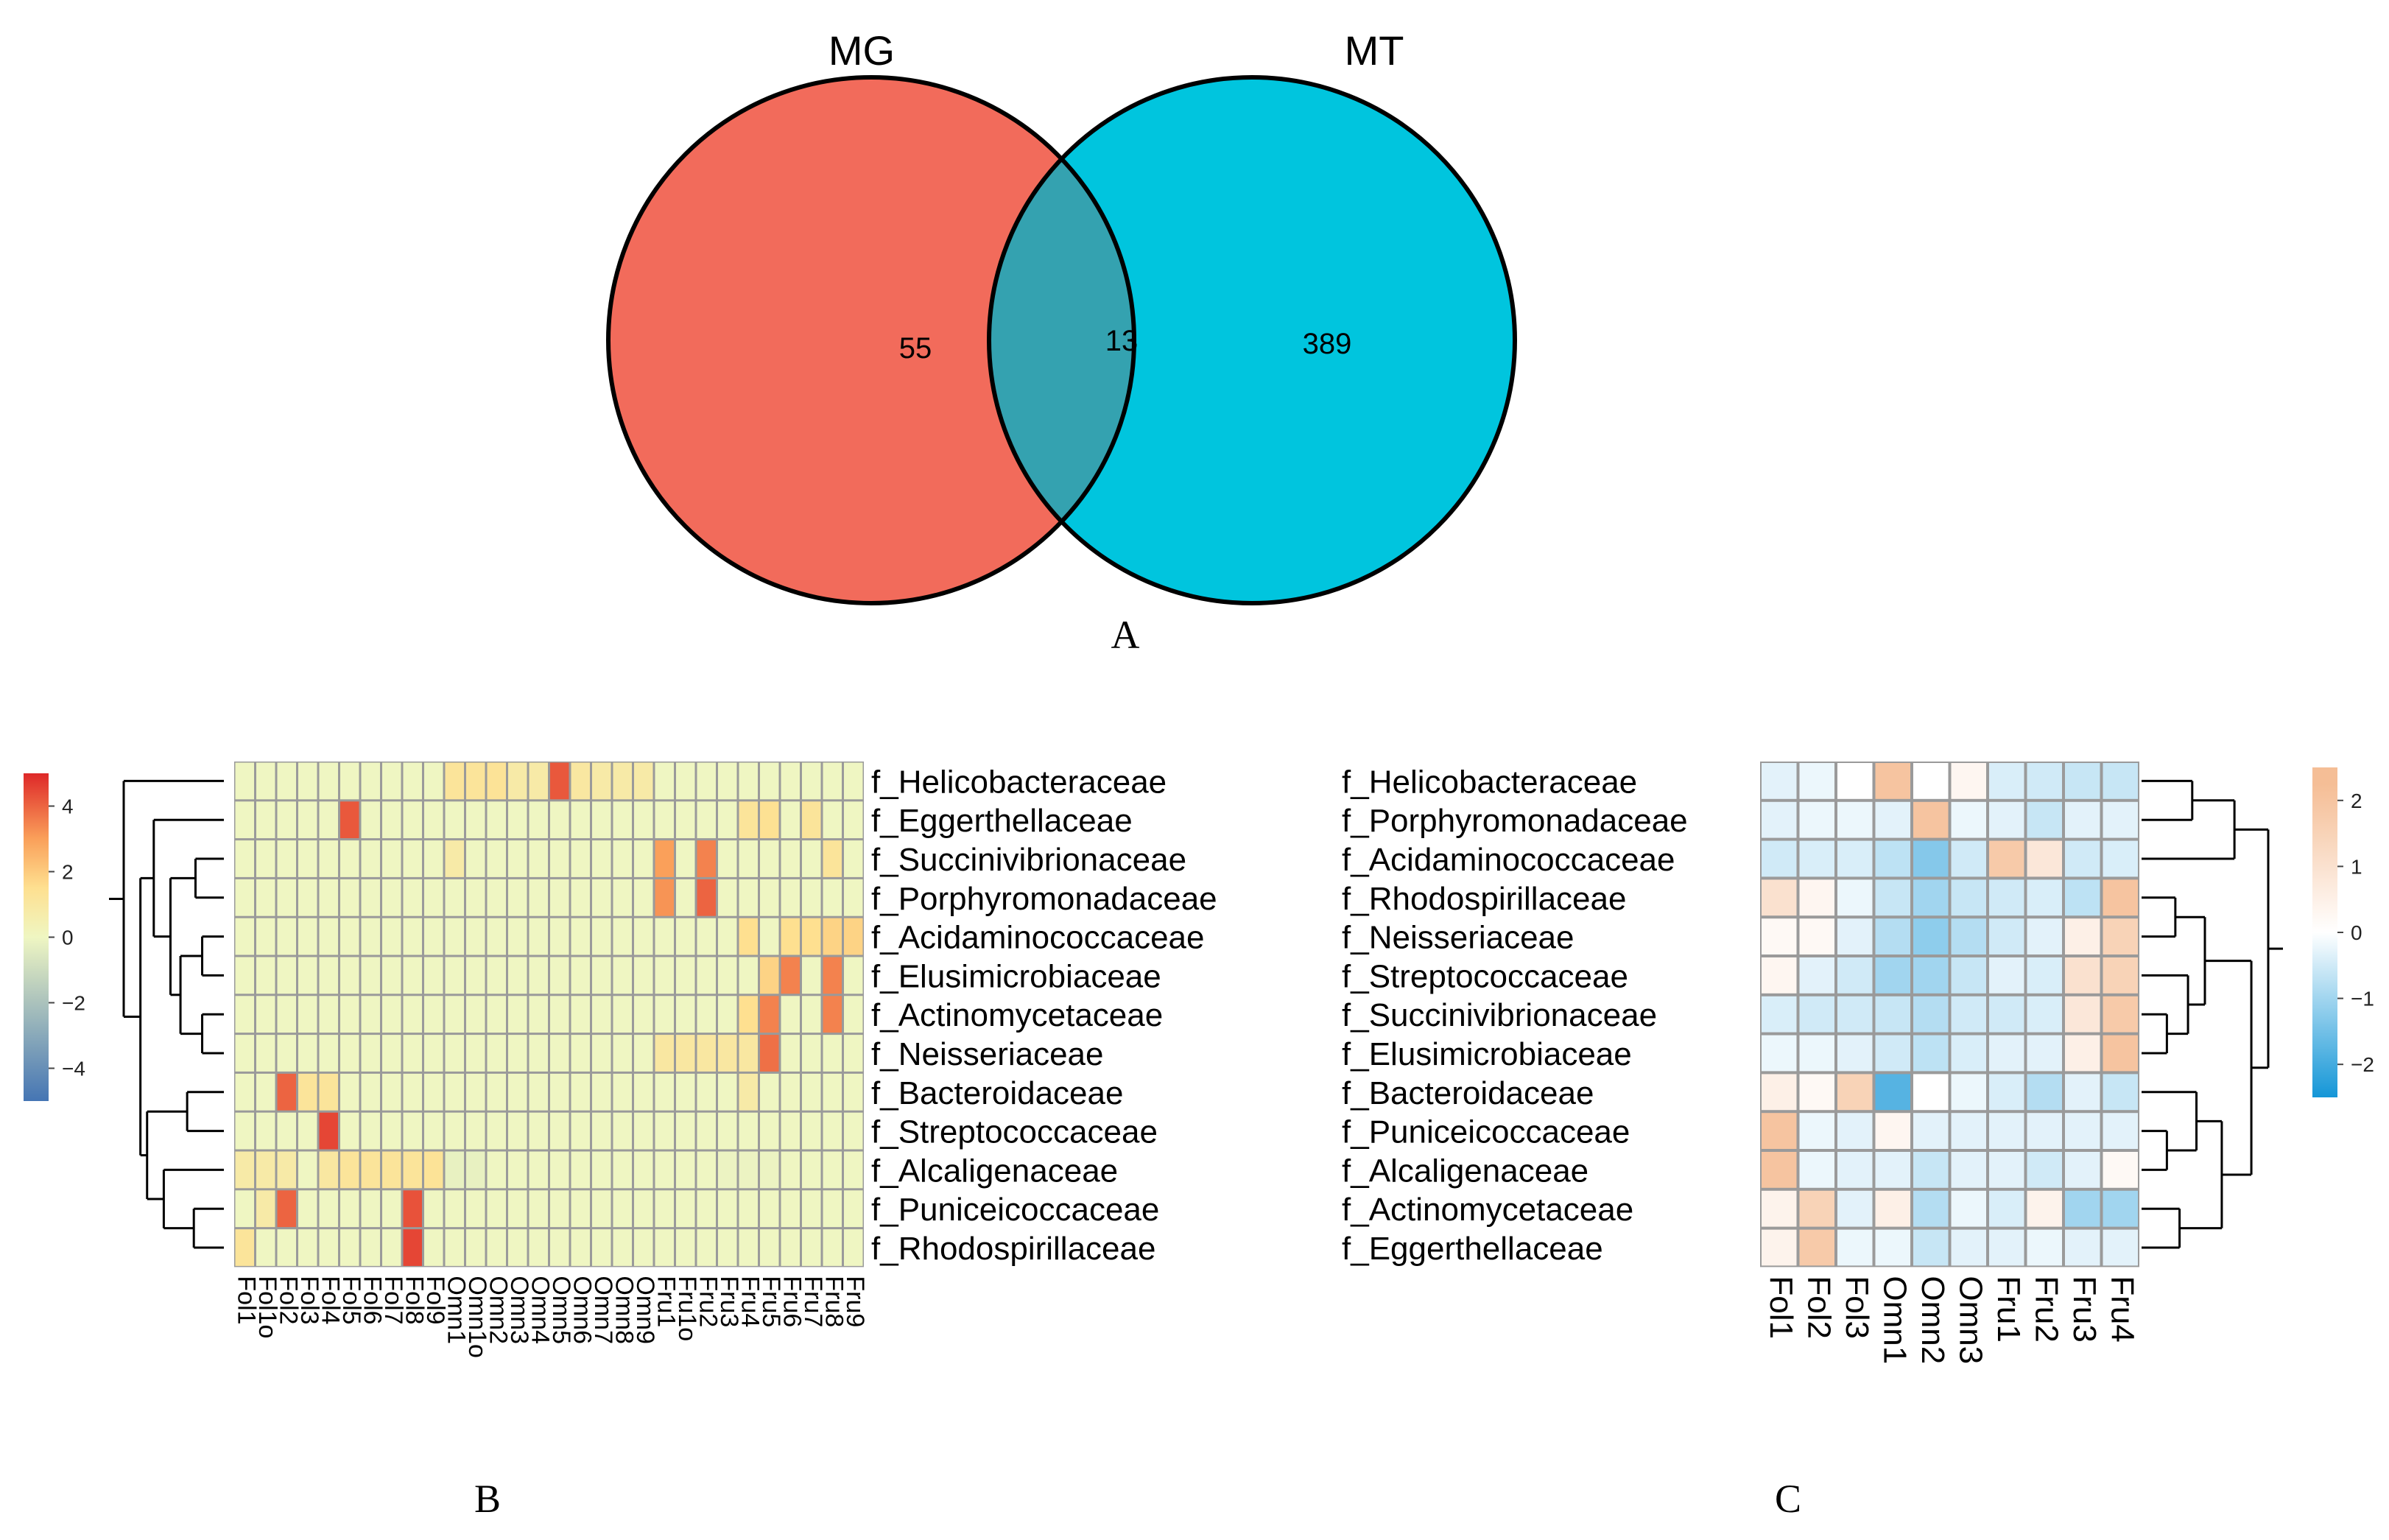 The image size is (2389, 1540). Describe the element at coordinates (1465, 1171) in the screenshot. I see `heatmap-c-row-label: f_Alcaligenaceae` at that location.